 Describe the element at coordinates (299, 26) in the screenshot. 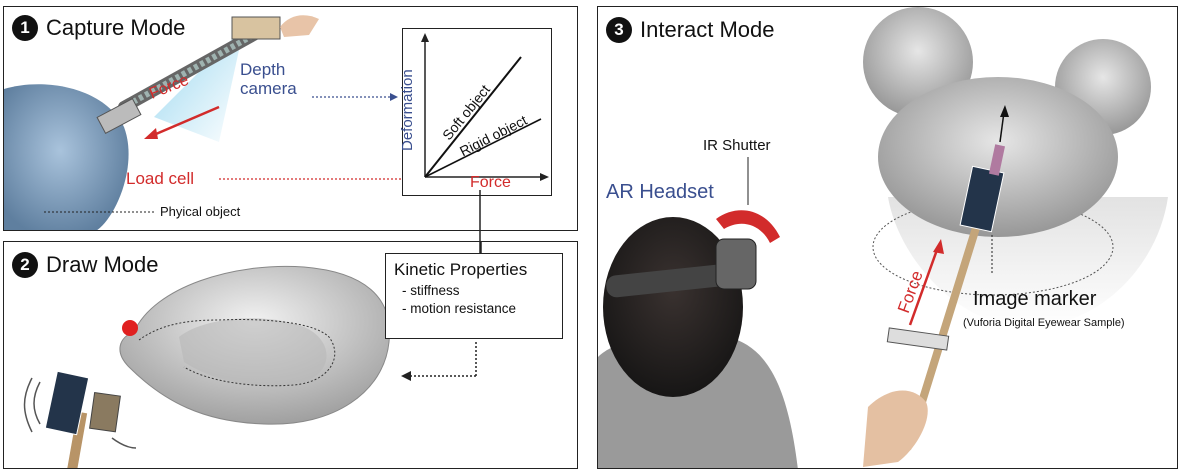

I see `hand-shape` at that location.